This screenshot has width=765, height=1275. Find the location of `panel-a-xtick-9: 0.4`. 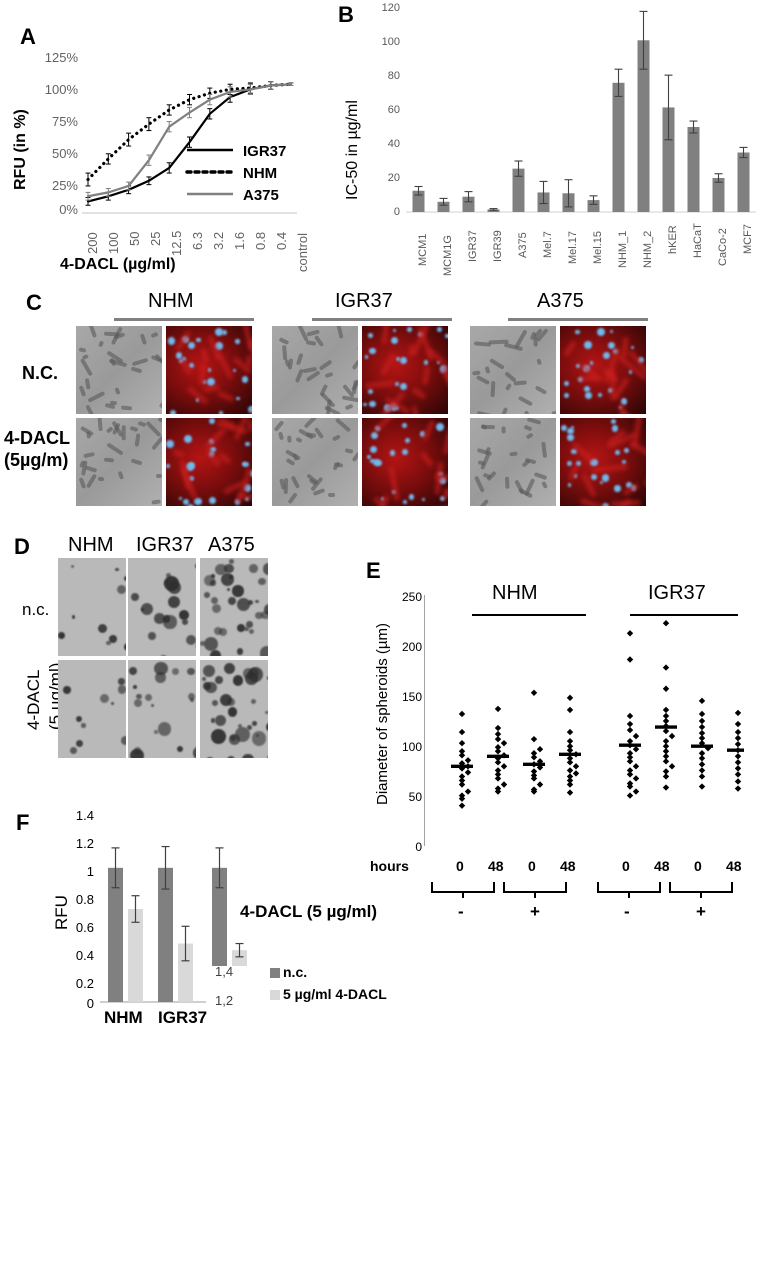

panel-a-xtick-9: 0.4 is located at coordinates (281, 240).